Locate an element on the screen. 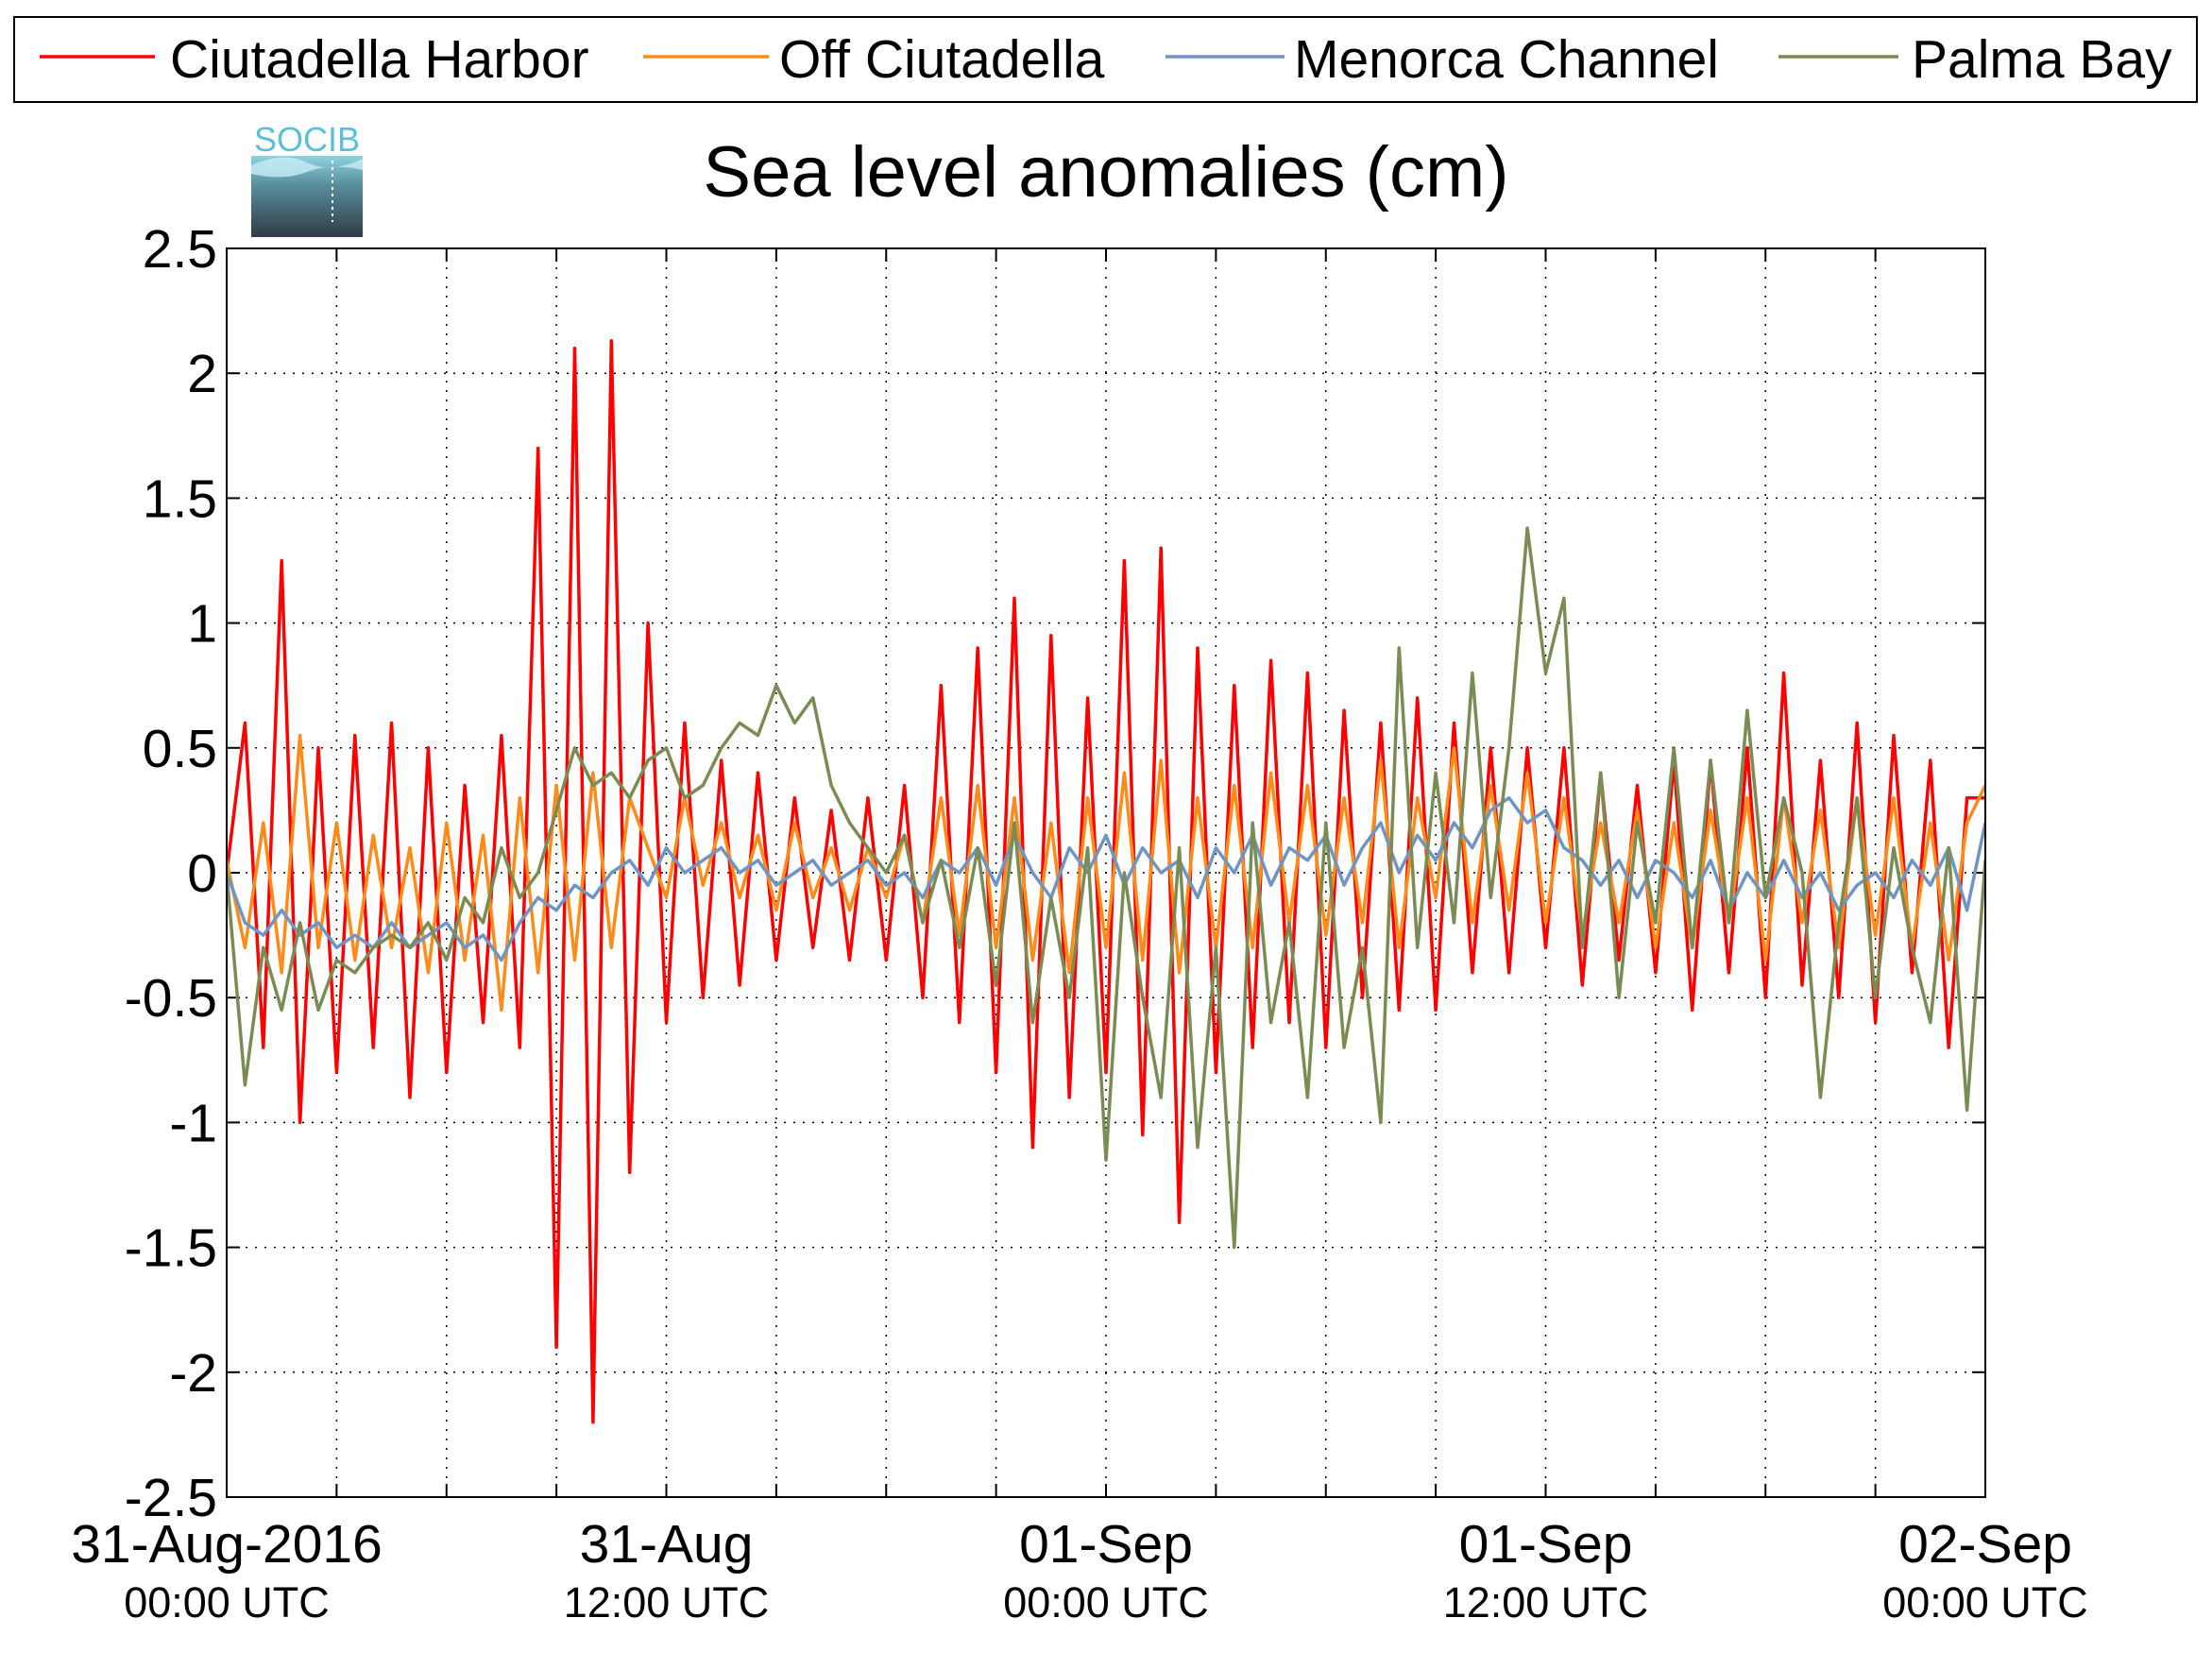 The height and width of the screenshot is (1669, 2212). y-tick-label: 2 is located at coordinates (202, 374).